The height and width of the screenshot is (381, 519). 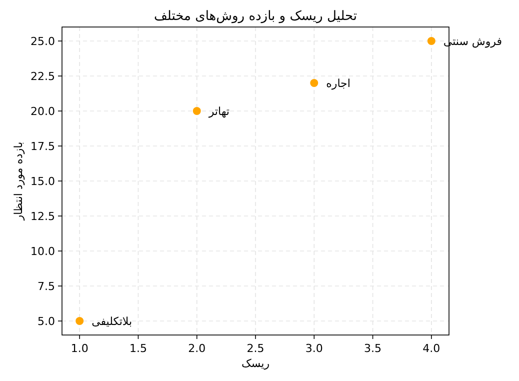 What do you see at coordinates (46, 286) in the screenshot?
I see `y-tick-label: 7.5` at bounding box center [46, 286].